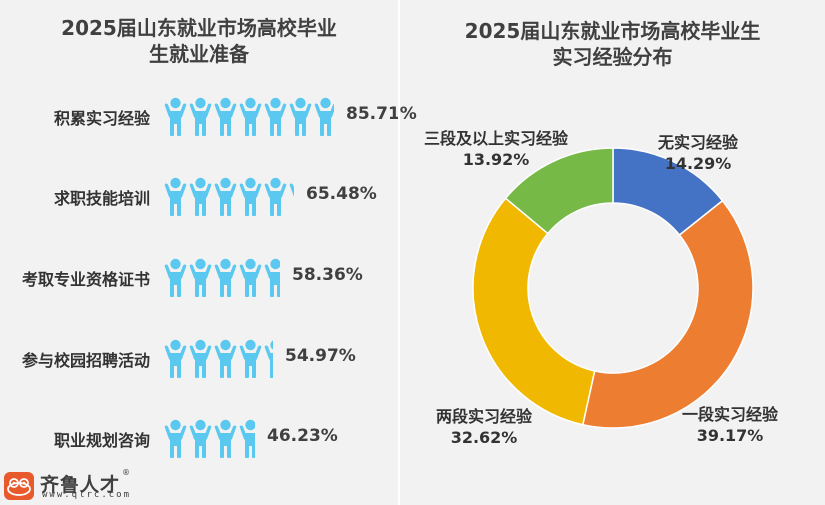 This screenshot has width=825, height=505. I want to click on slice-value: 32.62%, so click(484, 437).